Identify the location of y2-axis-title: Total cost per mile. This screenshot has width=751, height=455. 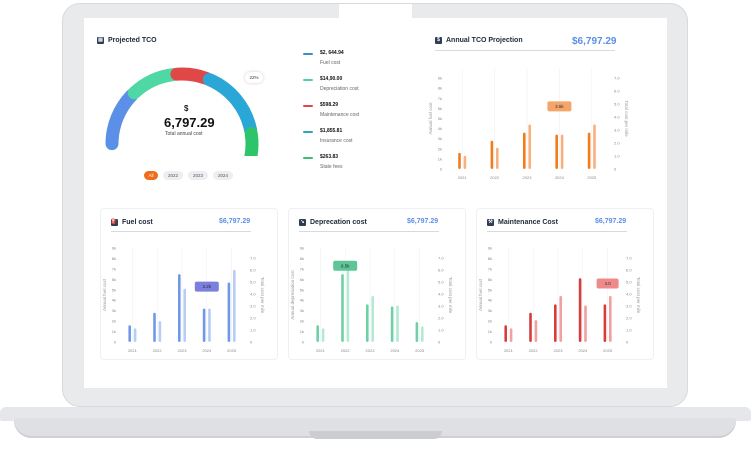
(262, 295).